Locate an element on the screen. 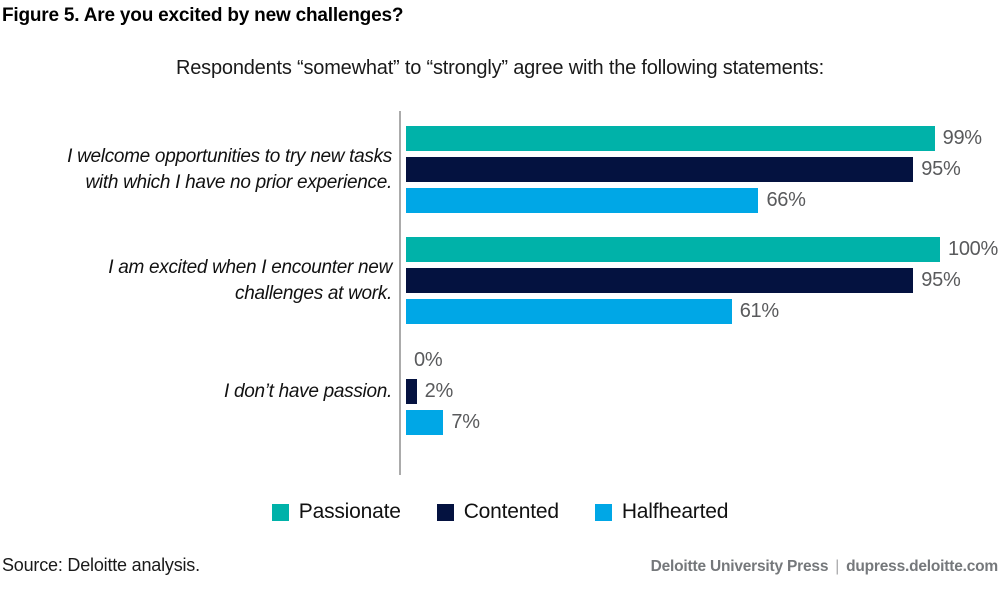 The height and width of the screenshot is (590, 1000). bar-value-label: 0% is located at coordinates (428, 360).